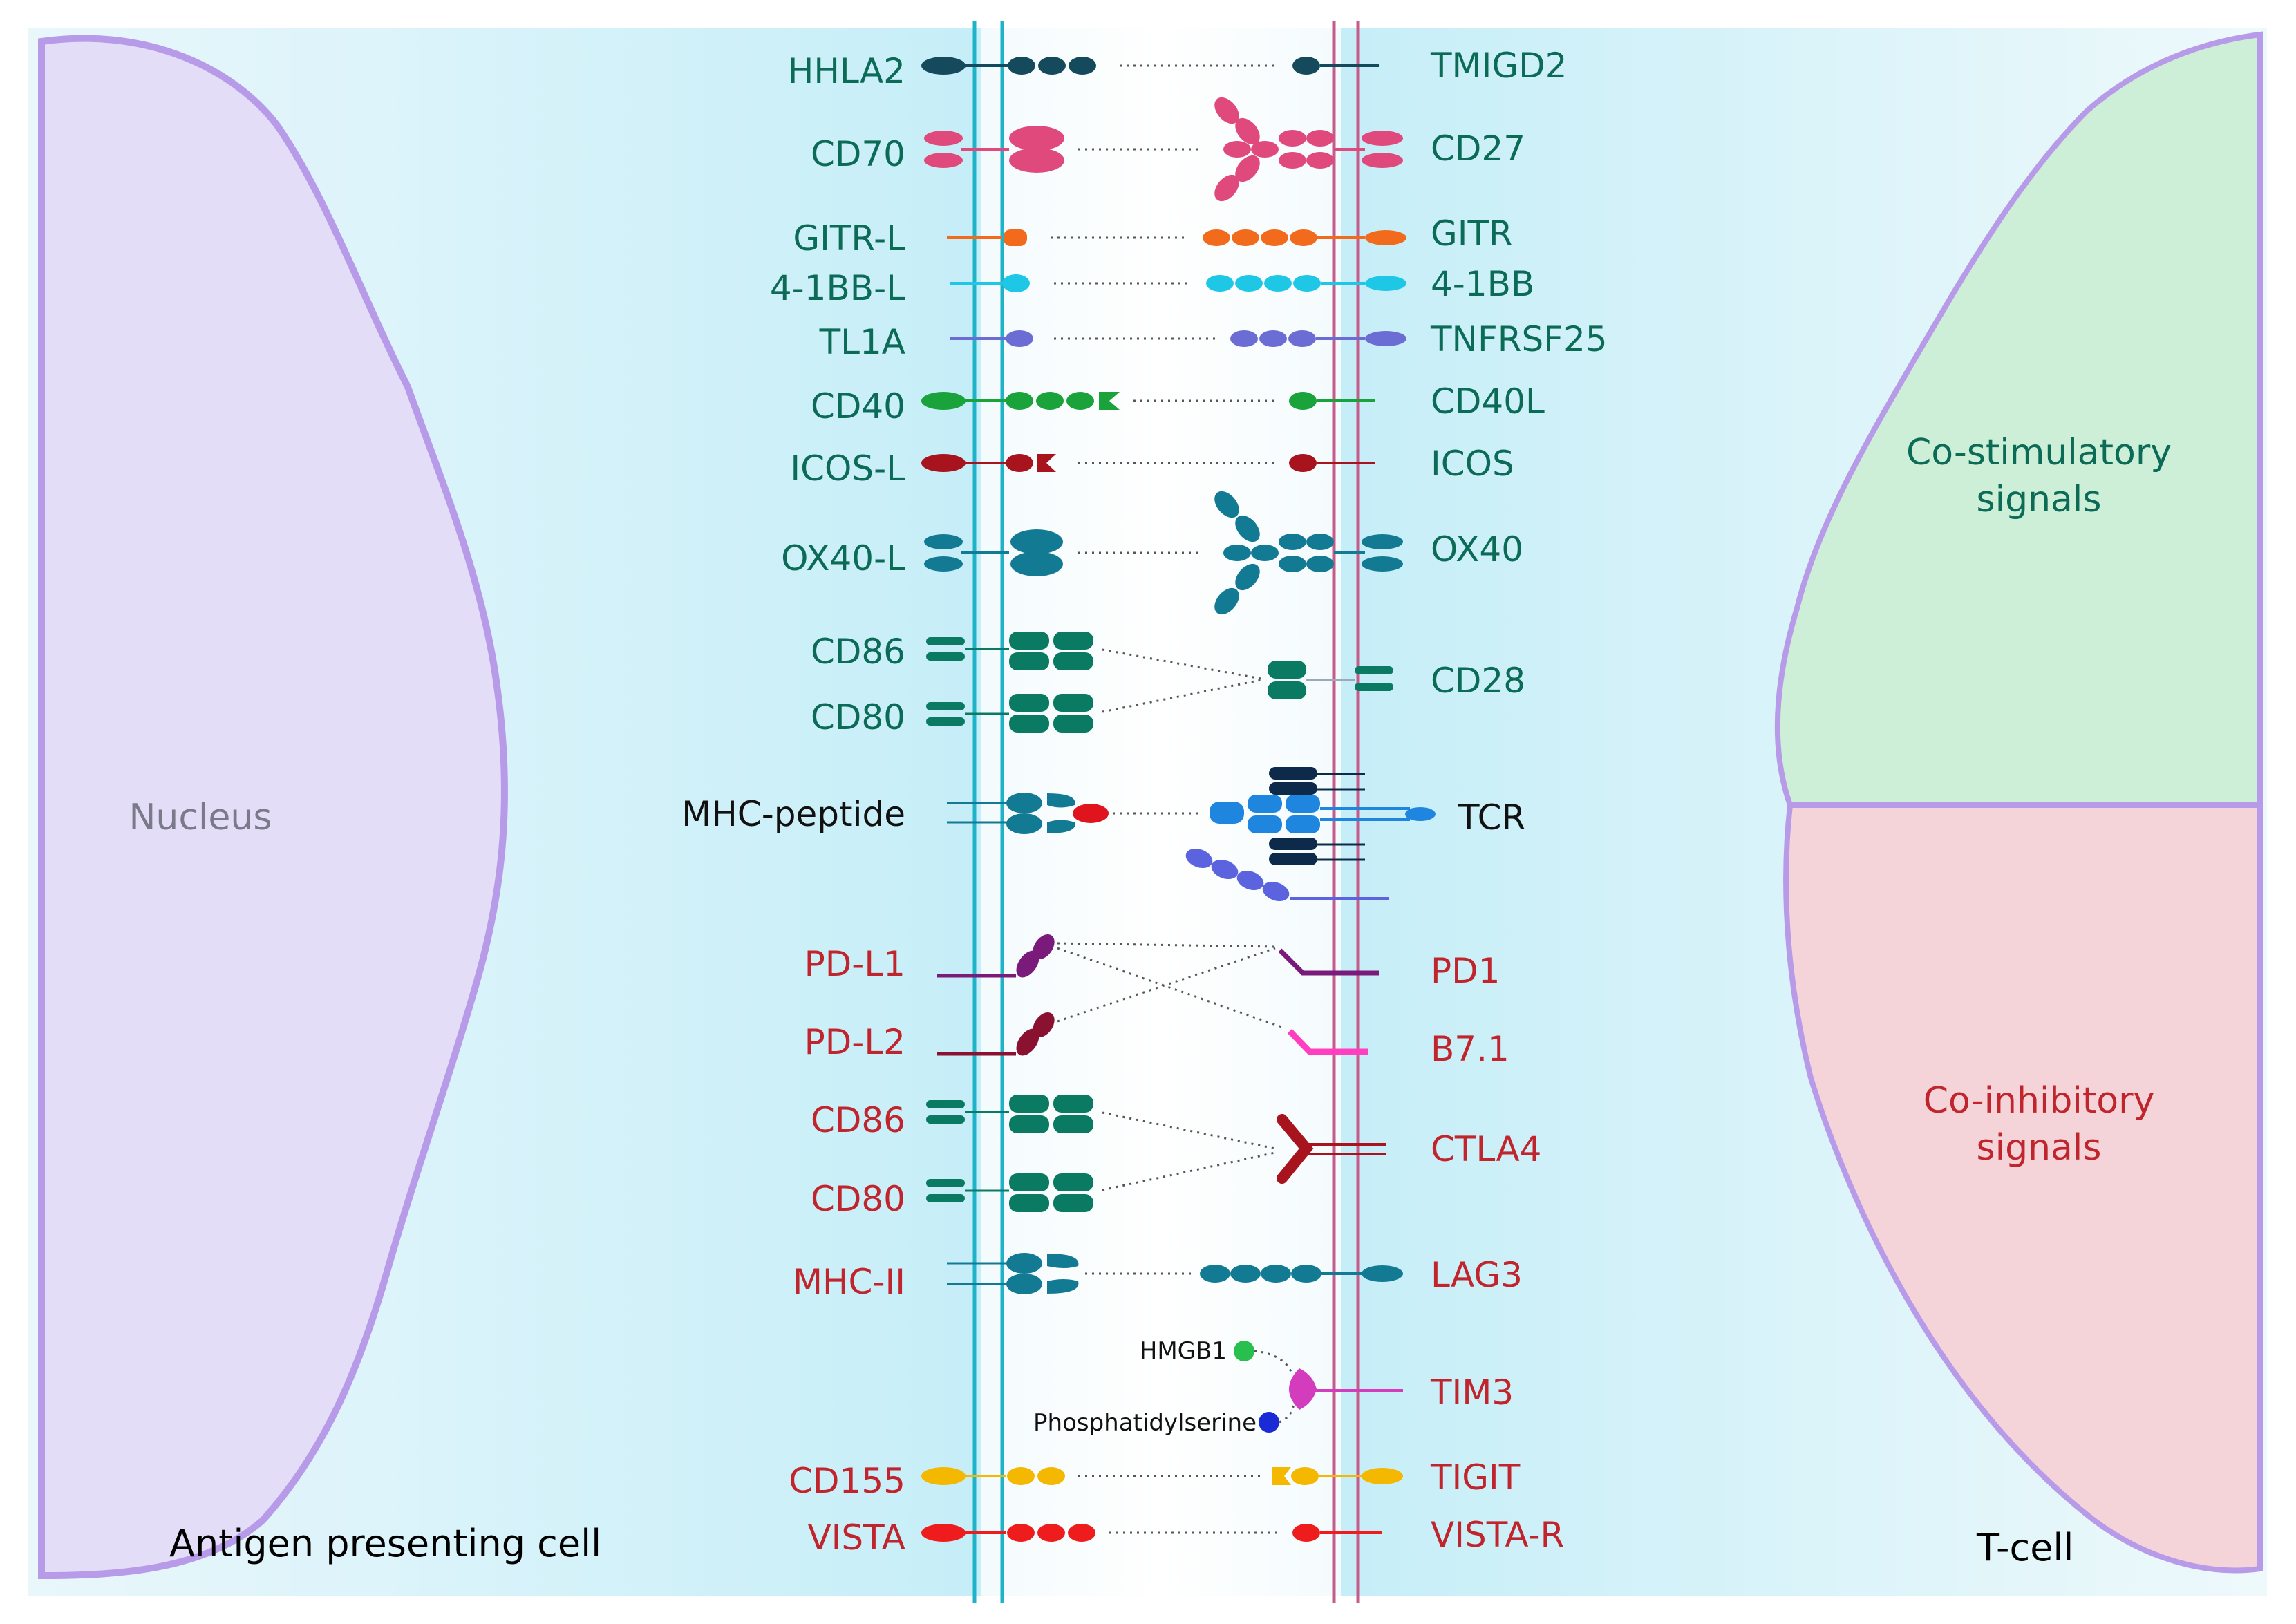  I want to click on phosphatidylserine-dot, so click(1269, 1422).